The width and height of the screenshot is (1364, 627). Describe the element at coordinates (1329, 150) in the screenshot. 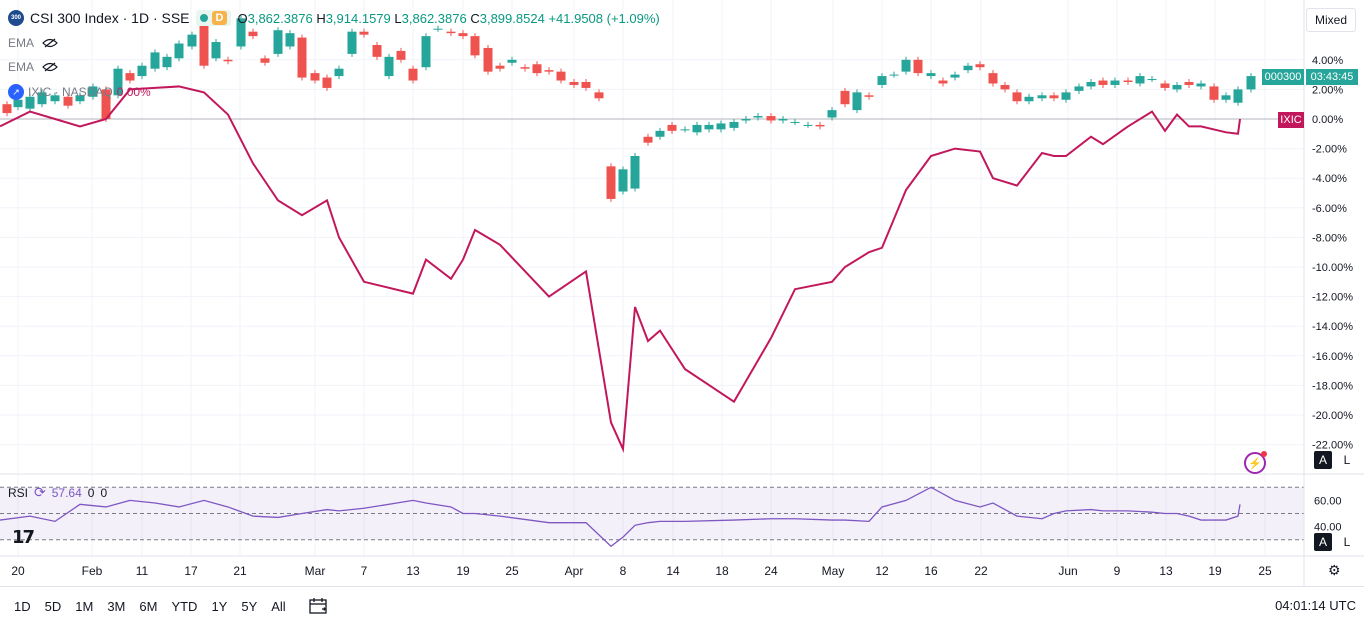

I see `price-tick-label: -2.00%` at that location.